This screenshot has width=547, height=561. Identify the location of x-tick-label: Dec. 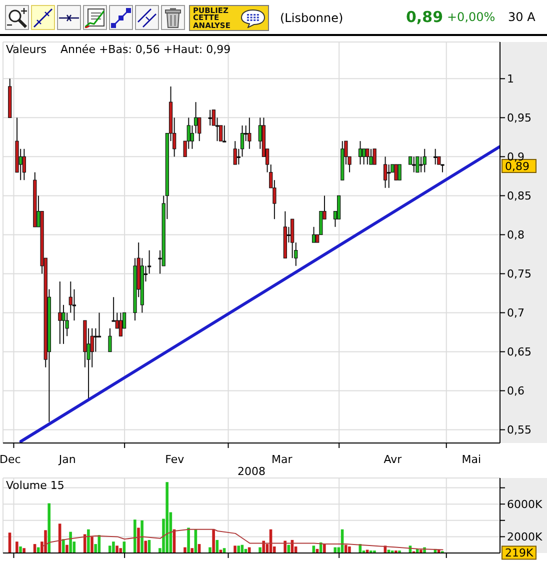
(10, 459).